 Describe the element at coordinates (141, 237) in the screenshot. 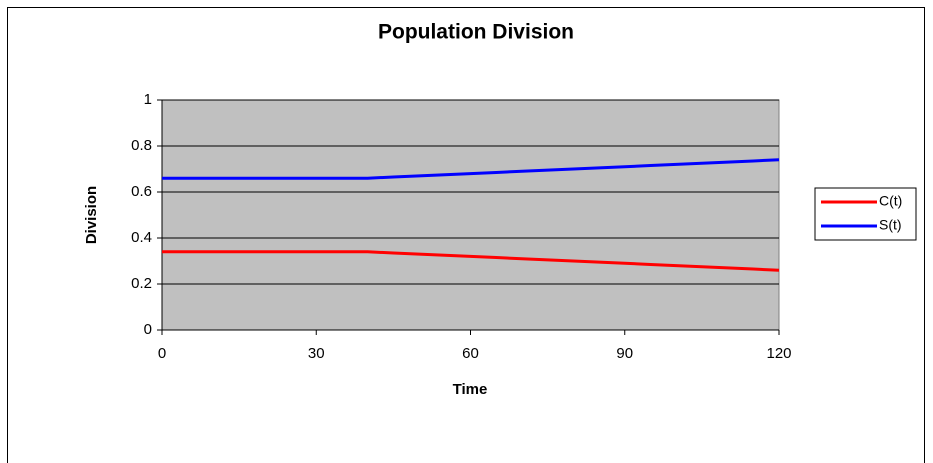

I see `y-tick-label: 0.4` at that location.